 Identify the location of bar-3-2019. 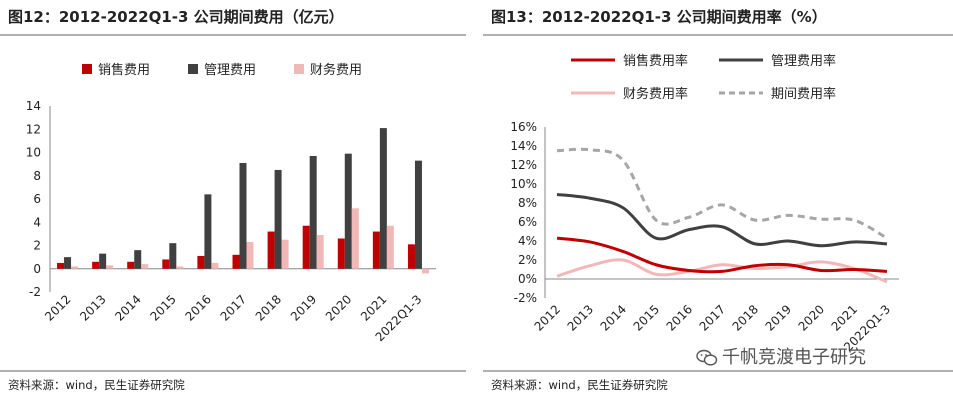
(320, 252).